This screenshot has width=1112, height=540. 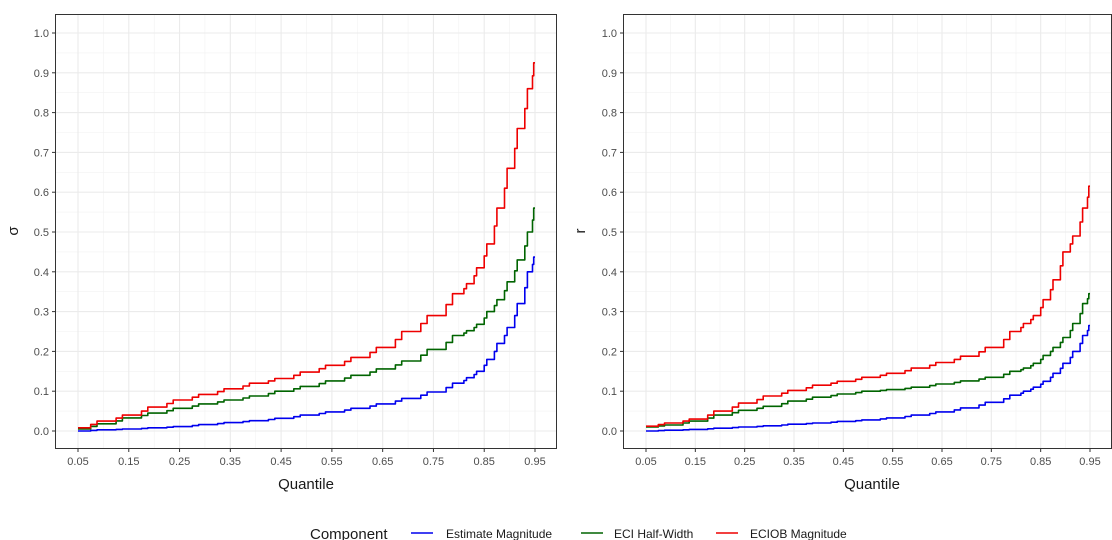 I want to click on left-y-tick-label: 0.2, so click(x=41, y=352).